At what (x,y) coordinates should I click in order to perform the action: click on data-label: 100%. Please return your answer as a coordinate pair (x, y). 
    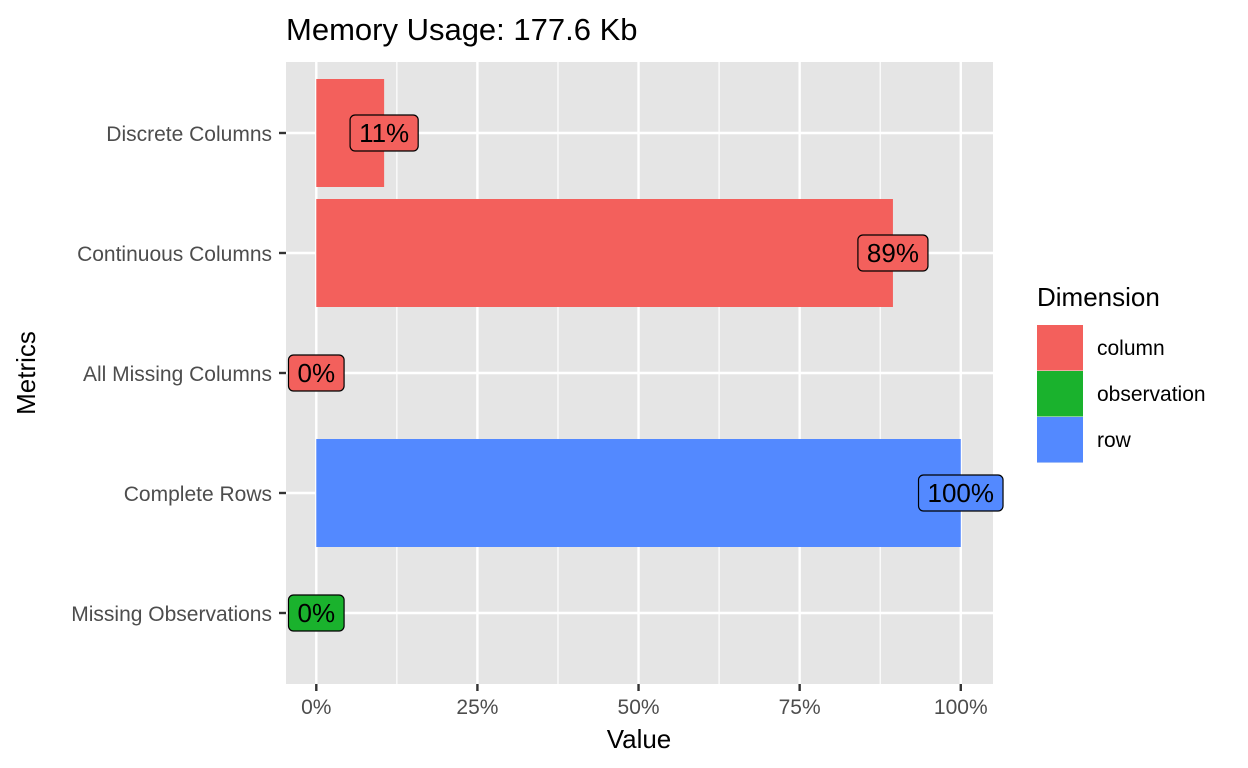
    Looking at the image, I should click on (961, 493).